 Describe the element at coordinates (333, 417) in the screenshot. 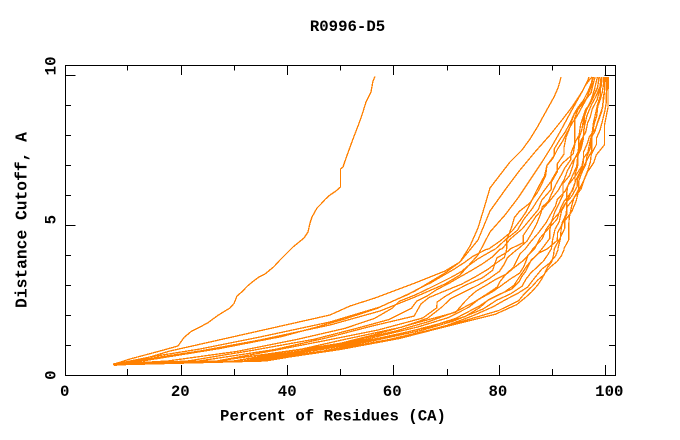

I see `svg-text: Percent of Residues (CA)` at that location.